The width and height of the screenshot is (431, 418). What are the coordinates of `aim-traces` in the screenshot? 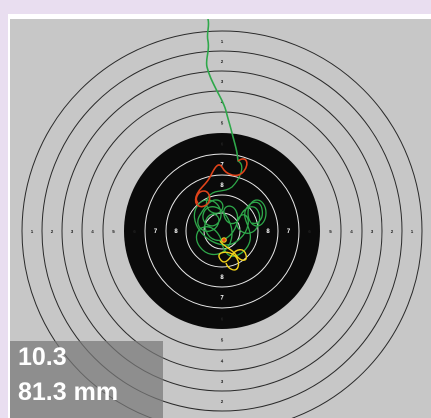 It's located at (230, 145).